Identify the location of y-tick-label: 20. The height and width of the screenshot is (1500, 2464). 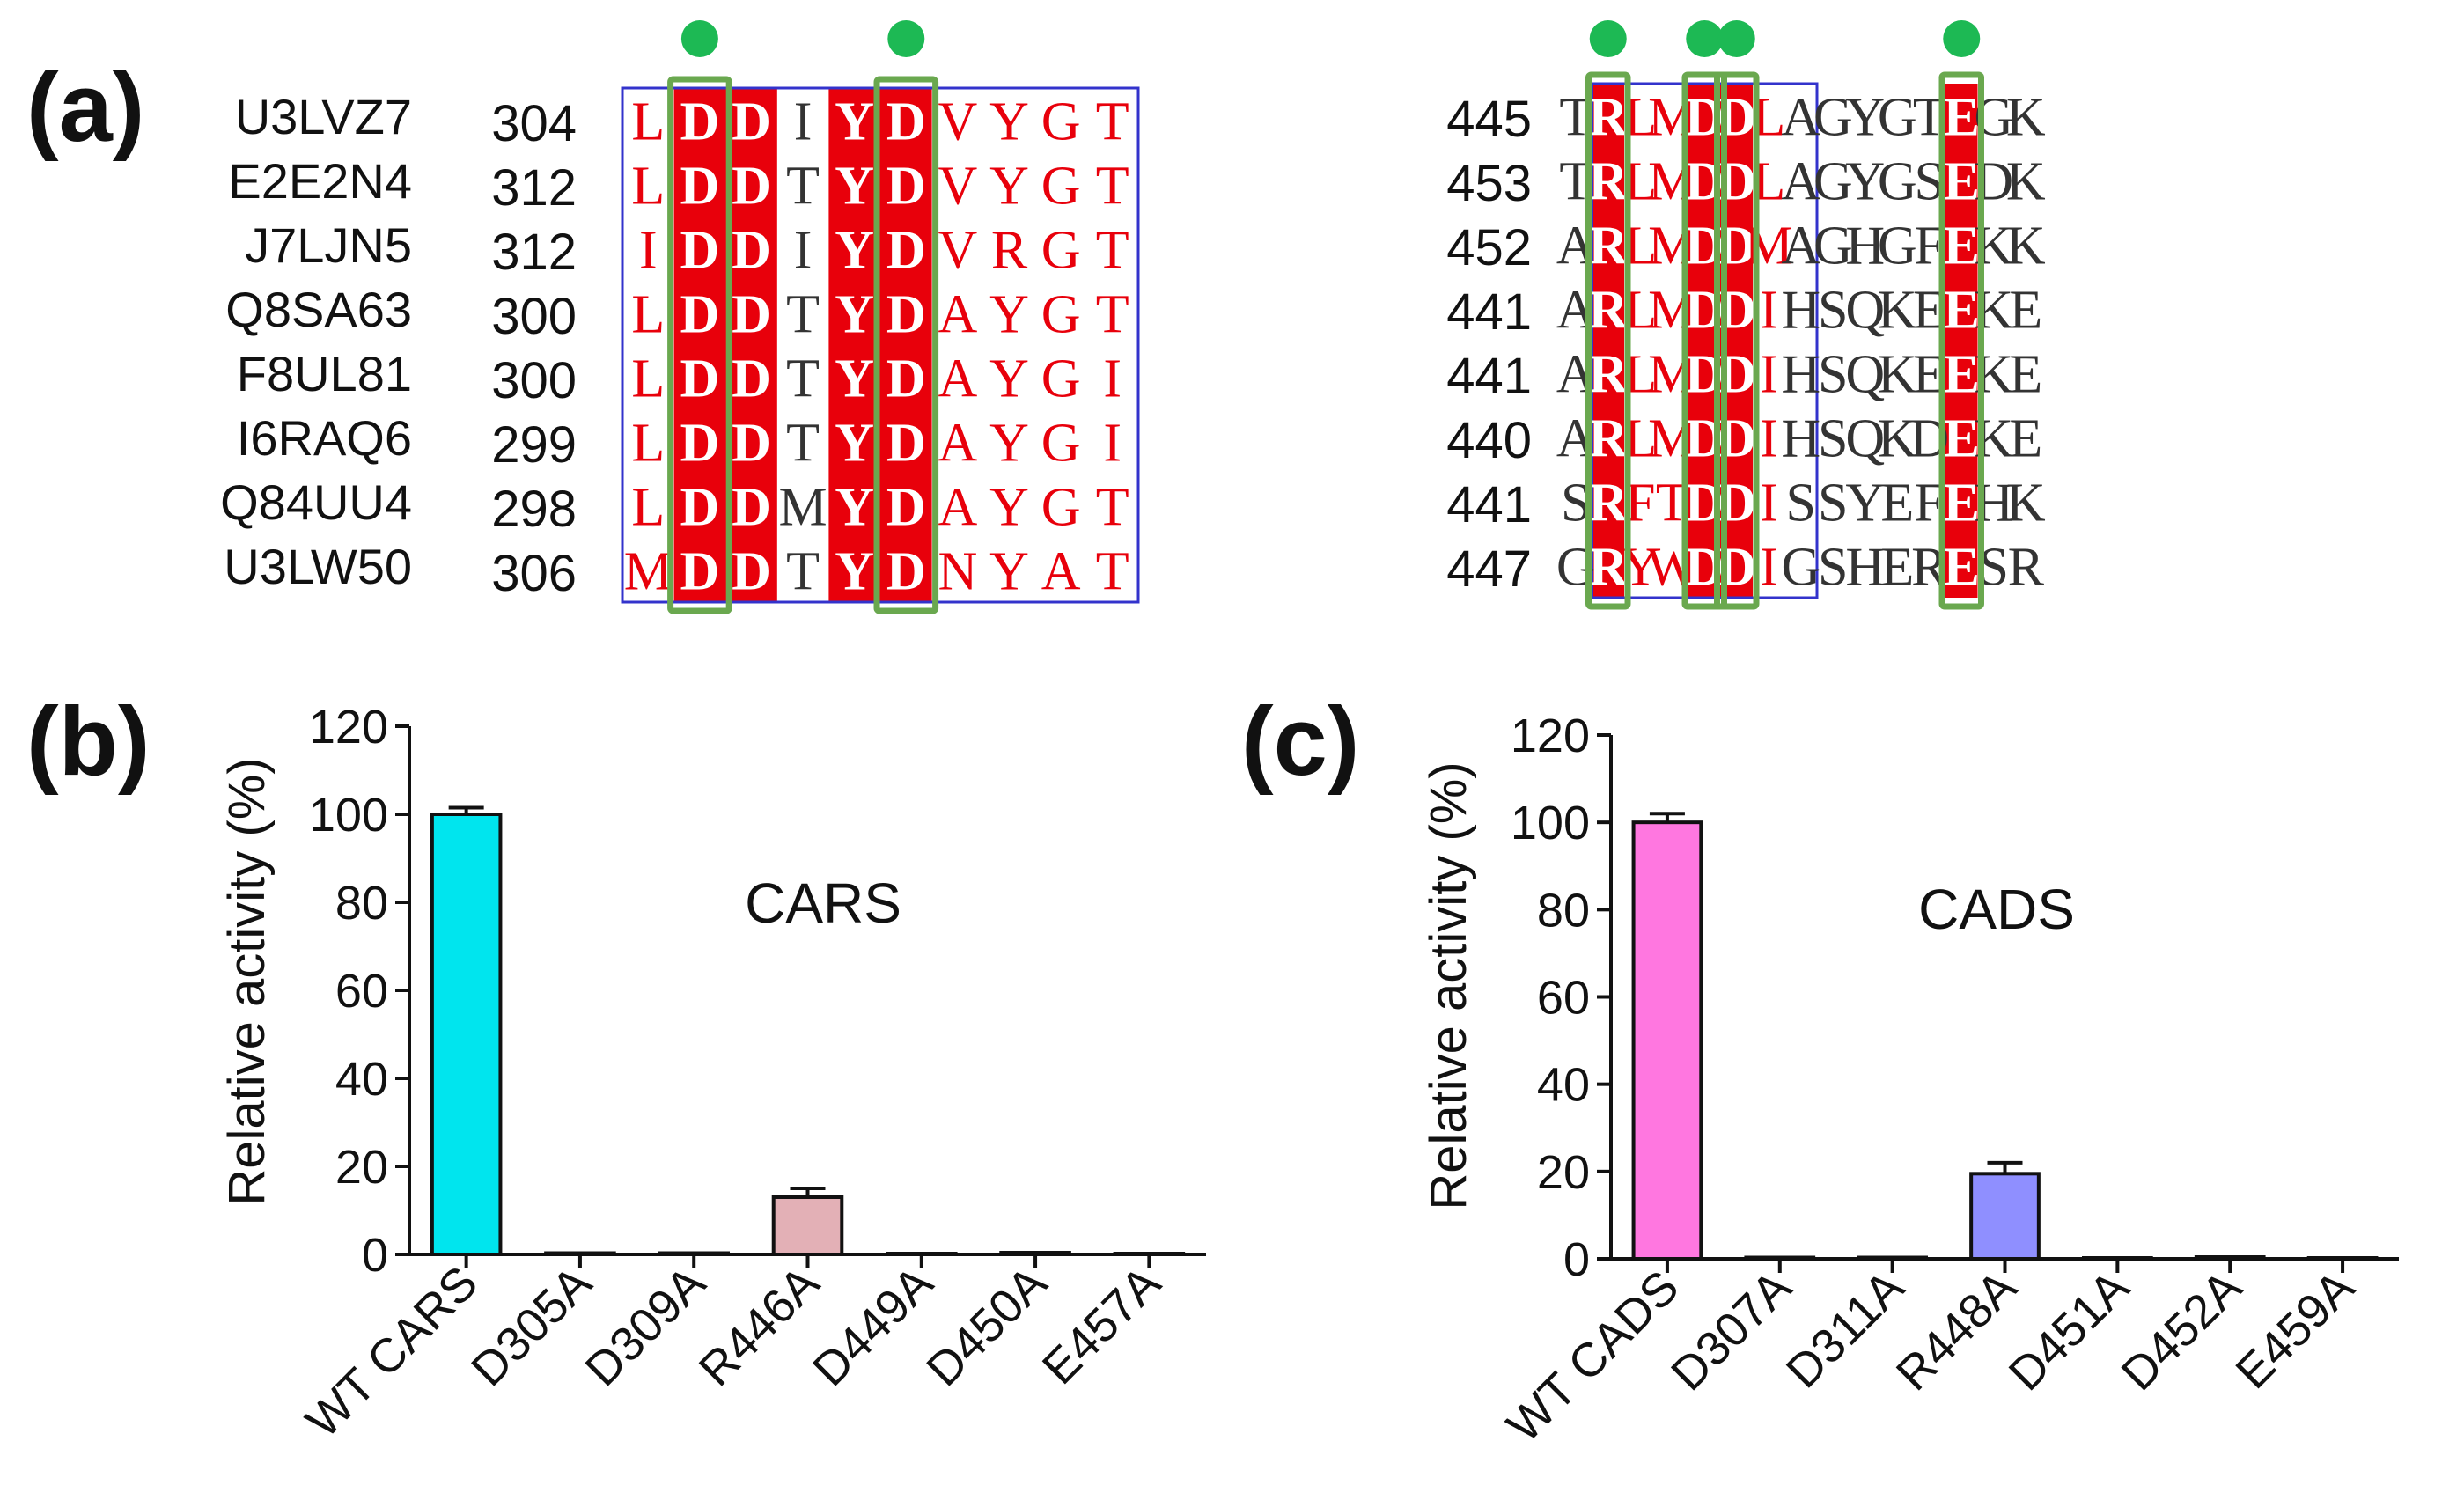
(1563, 1172).